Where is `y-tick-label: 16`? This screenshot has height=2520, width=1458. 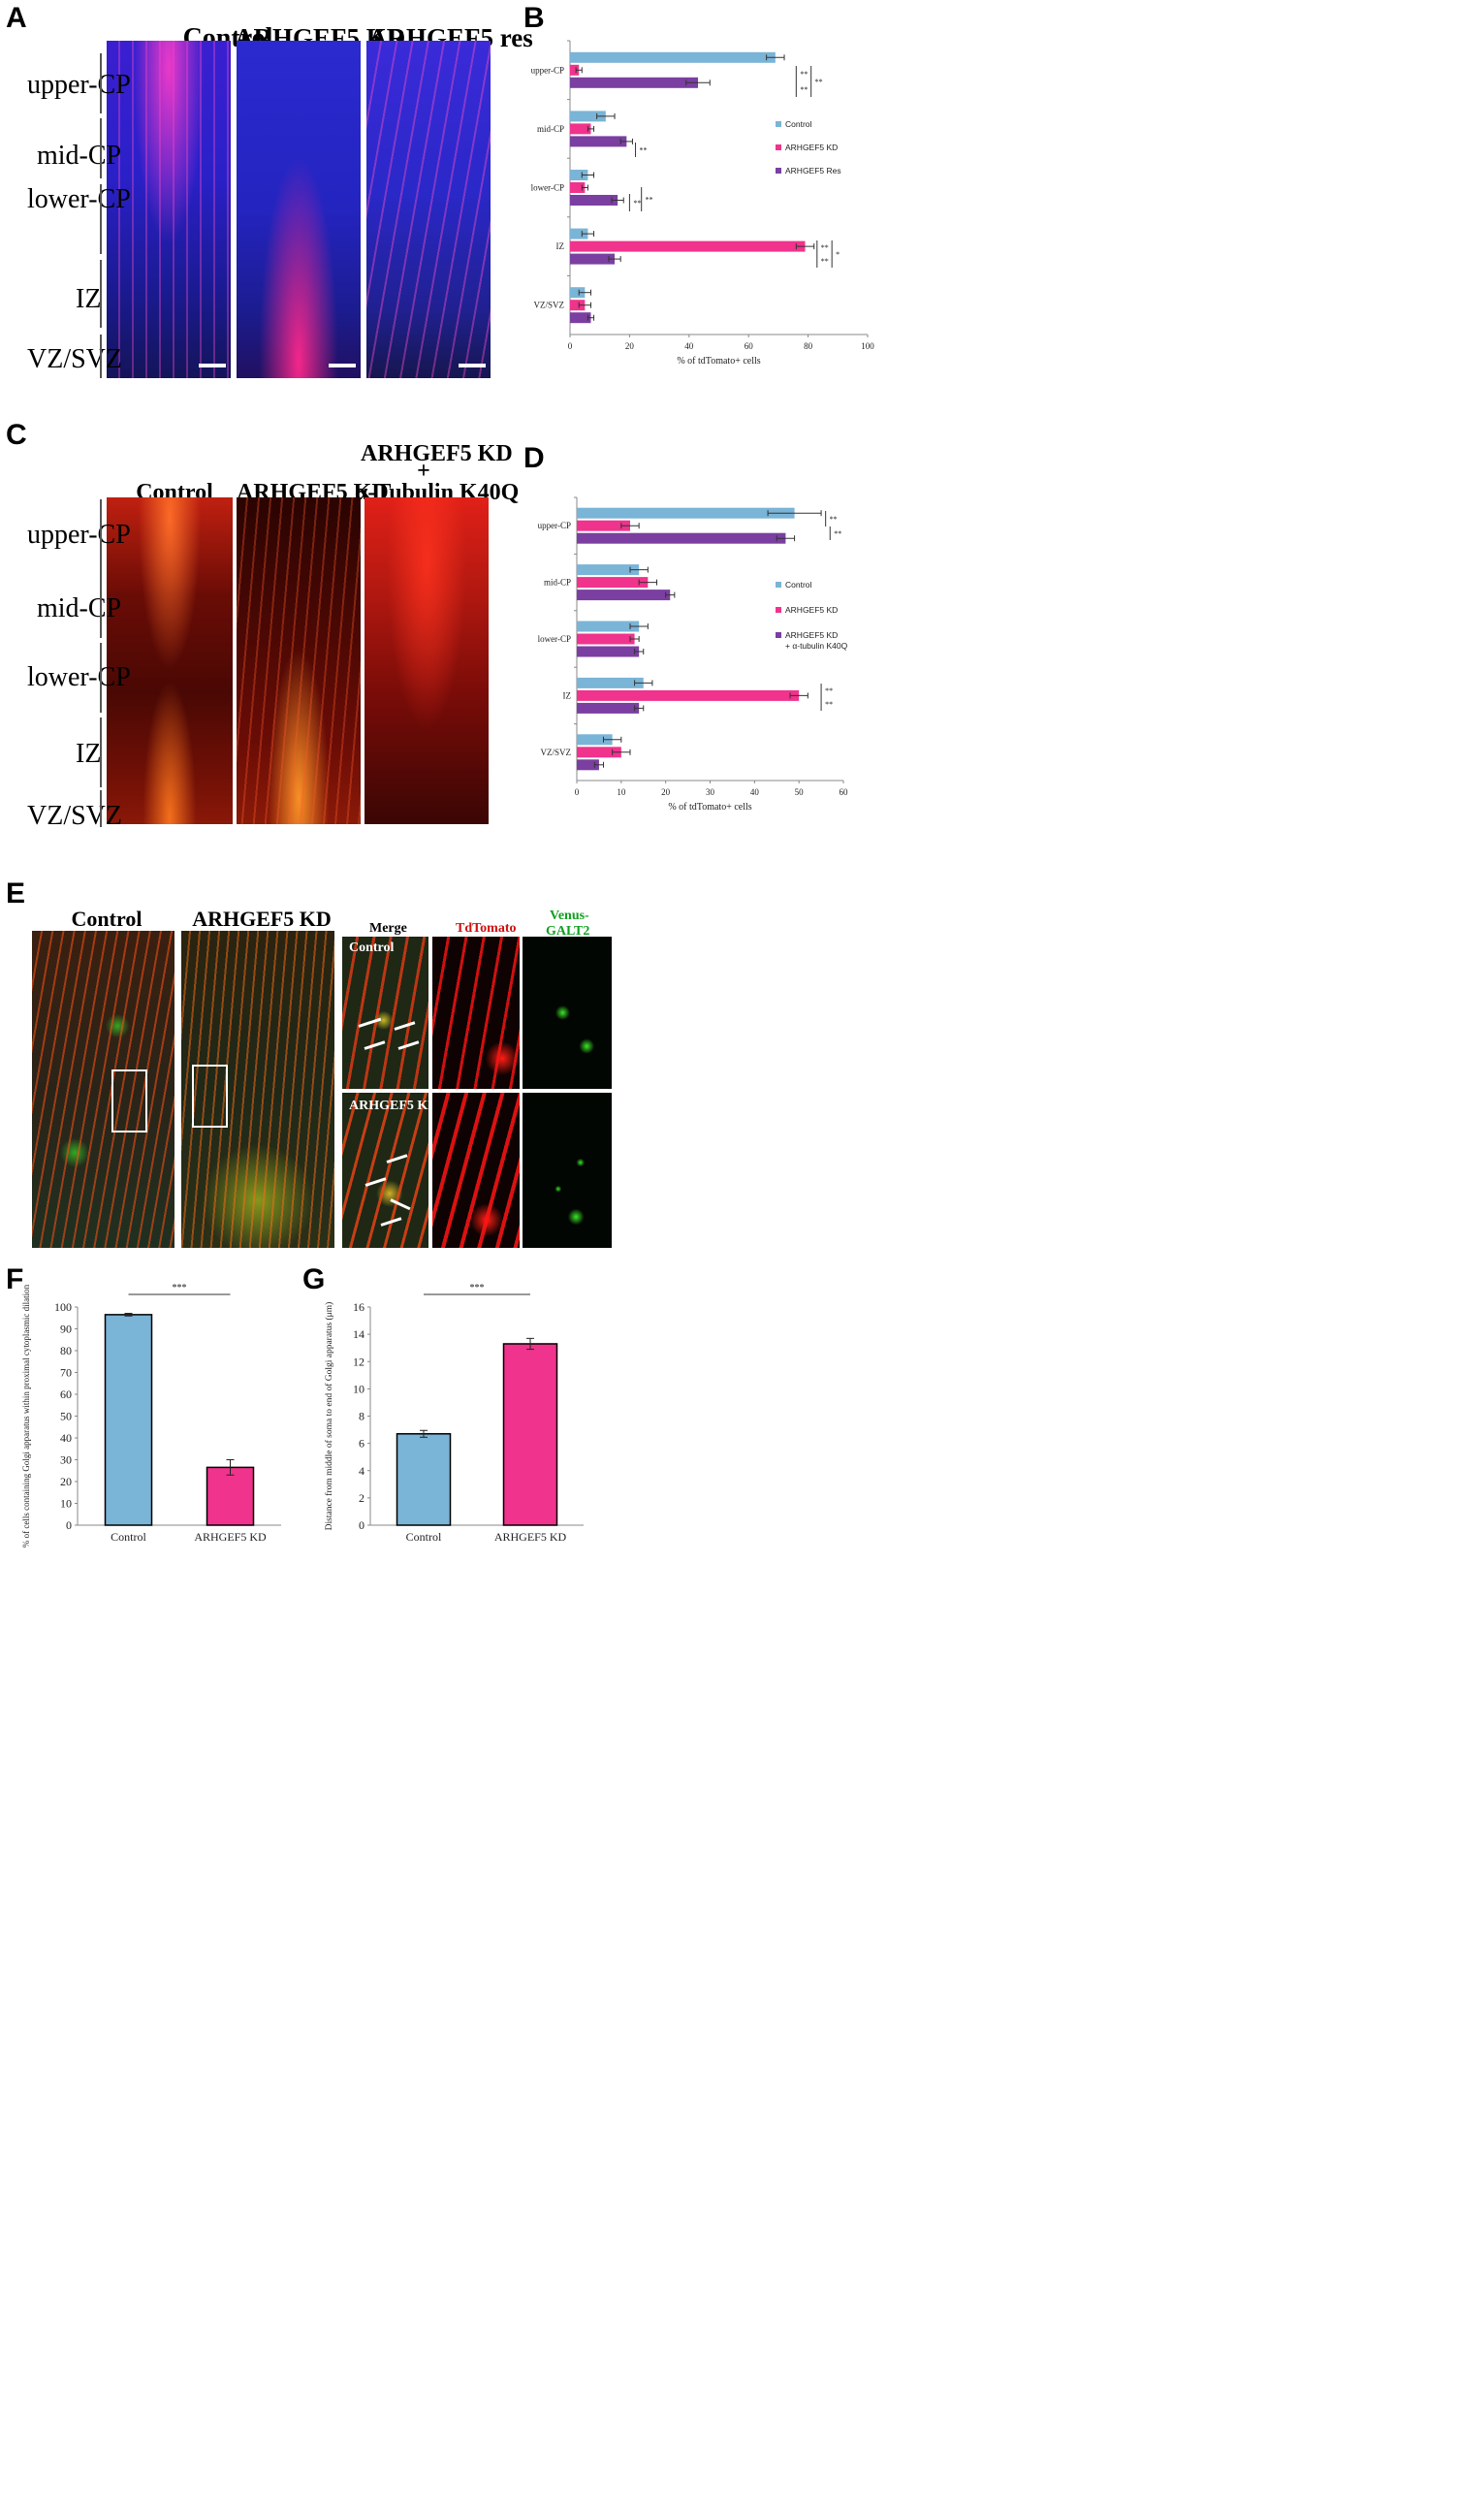
y-tick-label: 16 is located at coordinates (358, 1307).